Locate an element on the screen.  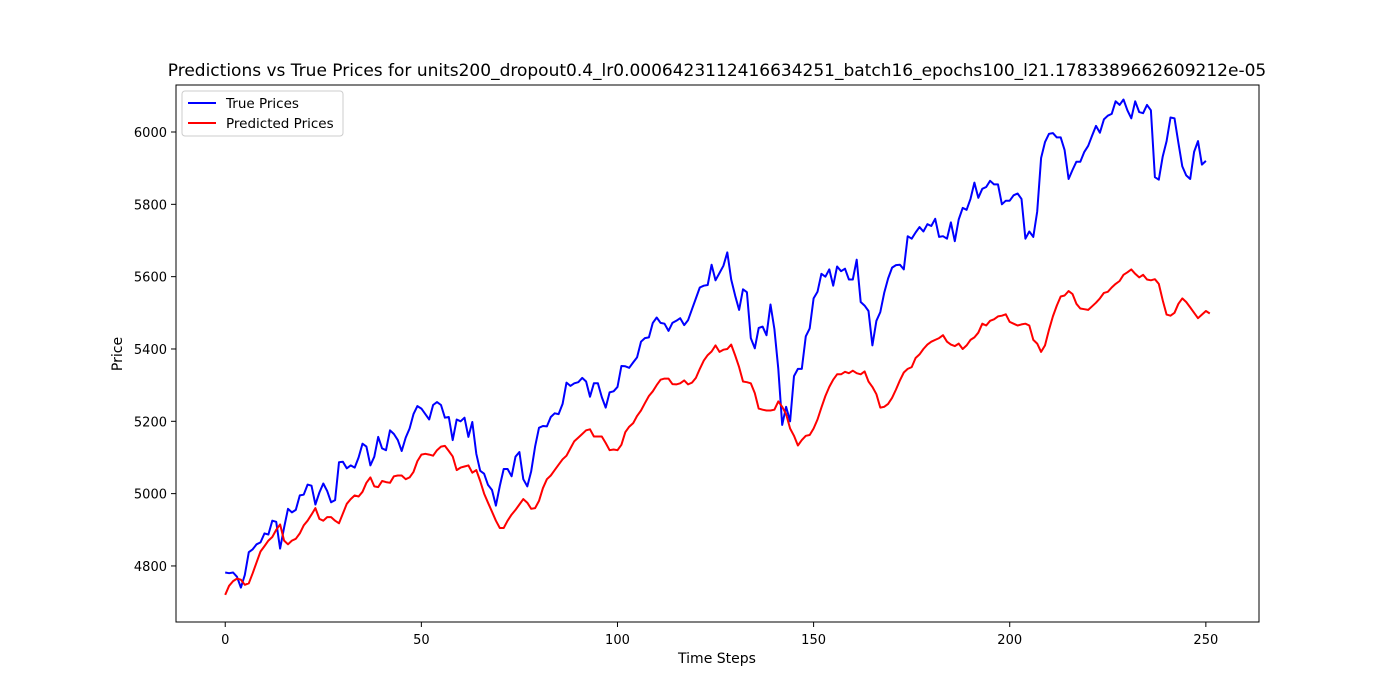
x-tick-label: 200 is located at coordinates (1009, 640).